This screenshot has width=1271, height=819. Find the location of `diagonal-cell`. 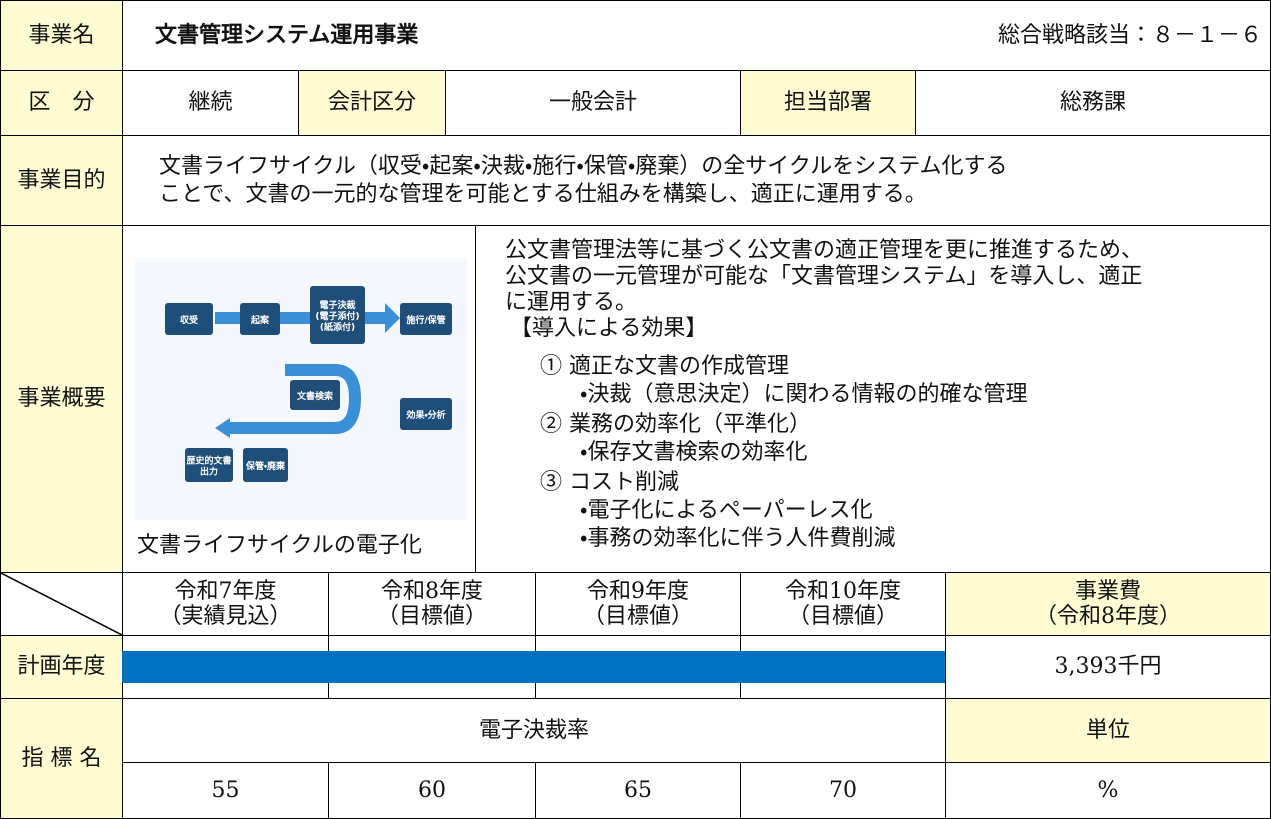

diagonal-cell is located at coordinates (61, 604).